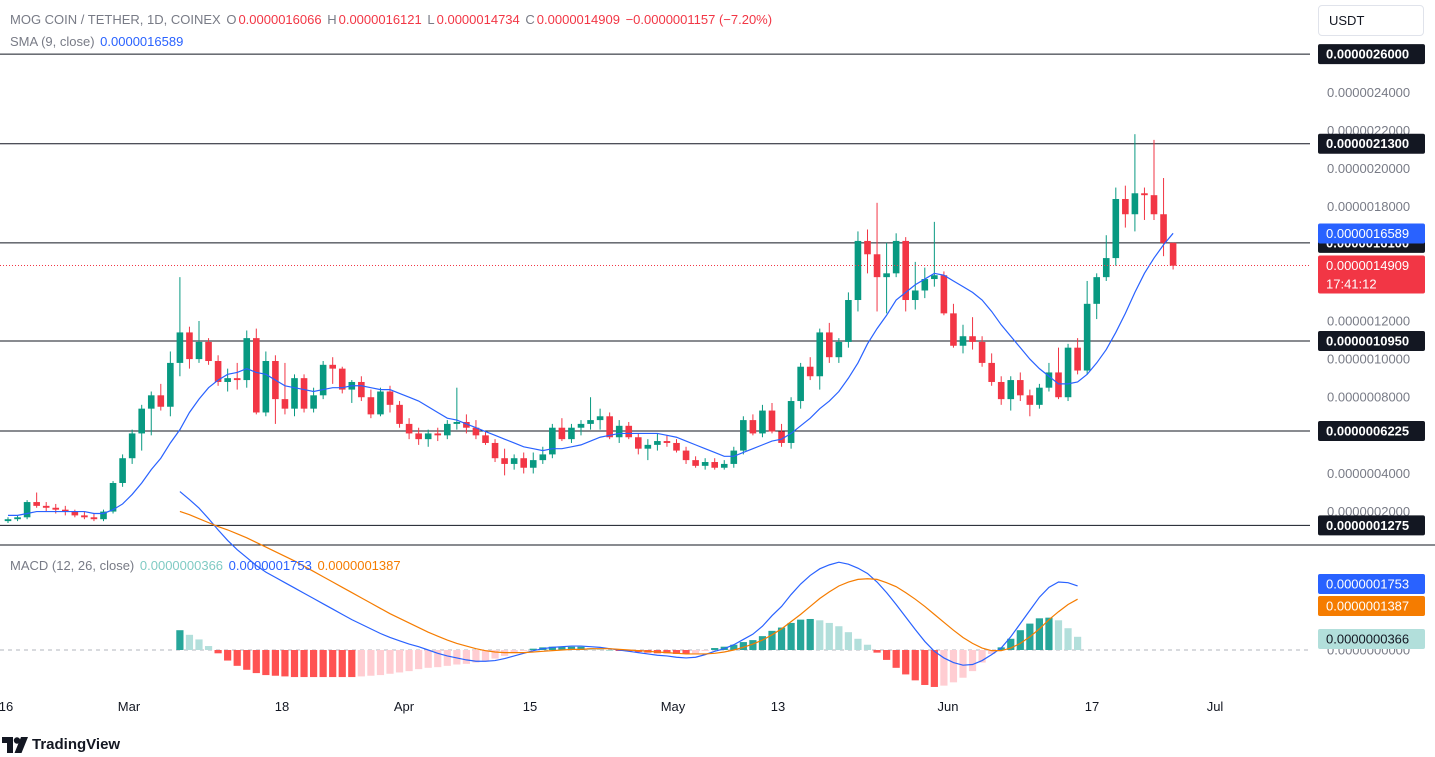  Describe the element at coordinates (1367, 340) in the screenshot. I see `level-label: 0.0000010950` at that location.